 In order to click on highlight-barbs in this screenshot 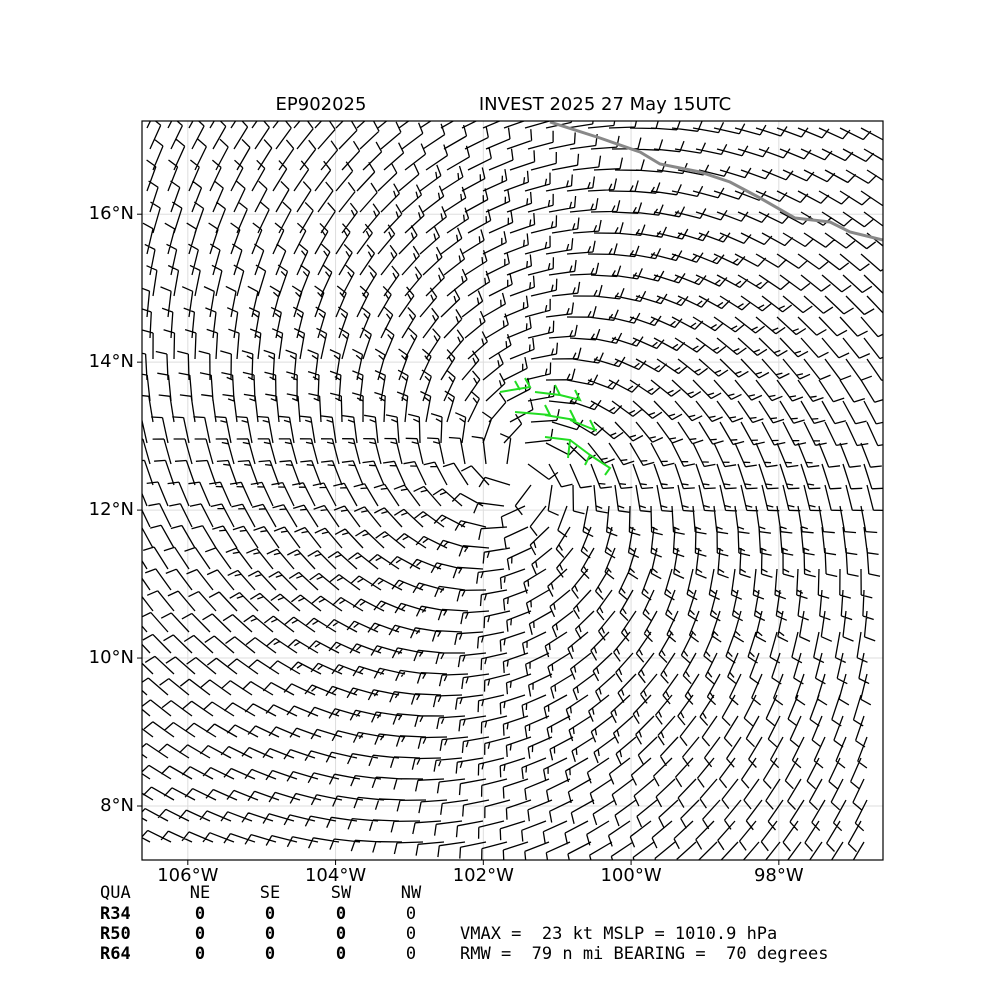, I will do `click(555, 426)`.